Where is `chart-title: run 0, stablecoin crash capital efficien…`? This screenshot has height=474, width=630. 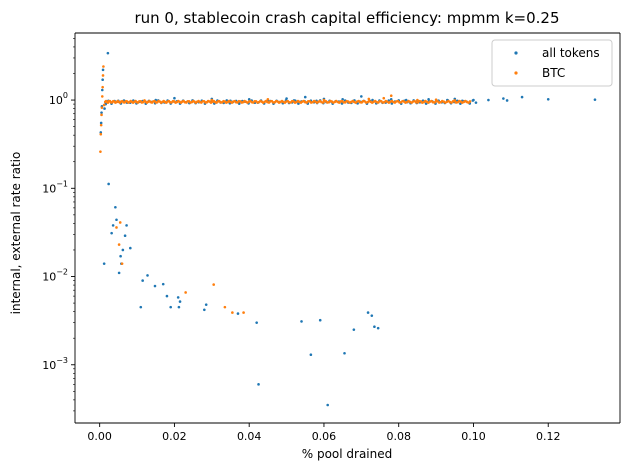 chart-title: run 0, stablecoin crash capital efficien… is located at coordinates (346, 18).